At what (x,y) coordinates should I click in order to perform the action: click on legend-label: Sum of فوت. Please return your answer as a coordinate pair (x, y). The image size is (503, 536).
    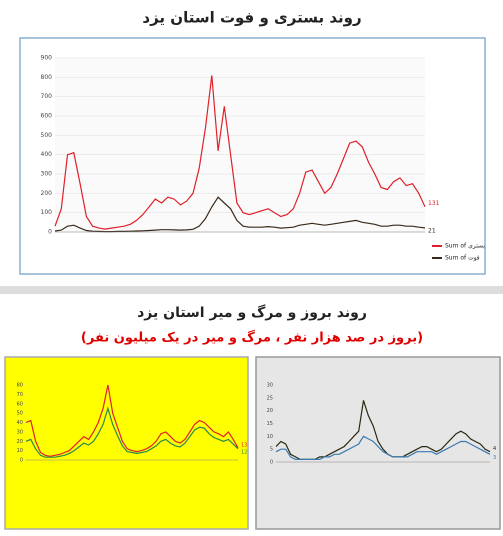
    Looking at the image, I should click on (462, 258).